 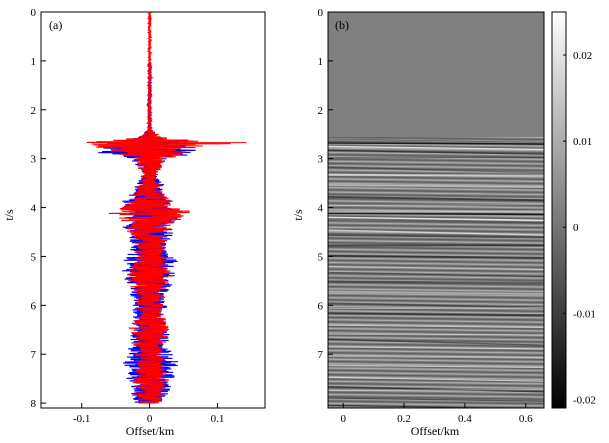 What do you see at coordinates (584, 314) in the screenshot?
I see `colorbar-tick-label: -0.01` at bounding box center [584, 314].